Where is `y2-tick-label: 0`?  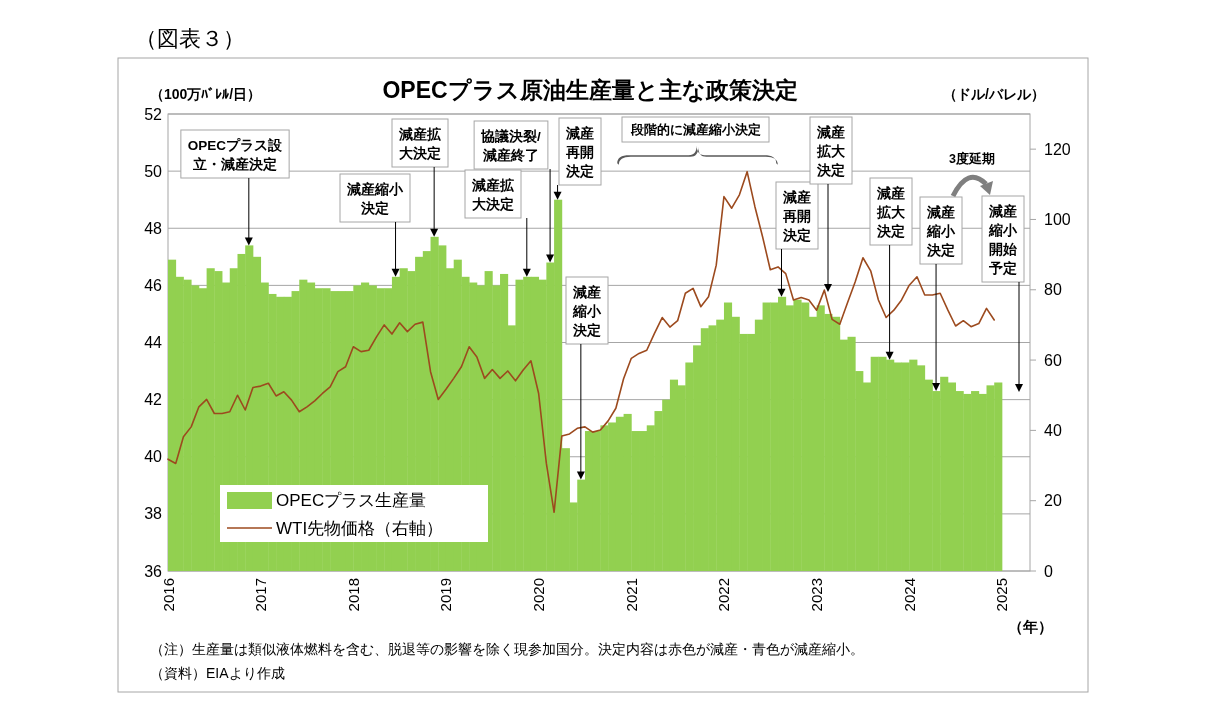 y2-tick-label: 0 is located at coordinates (1048, 571).